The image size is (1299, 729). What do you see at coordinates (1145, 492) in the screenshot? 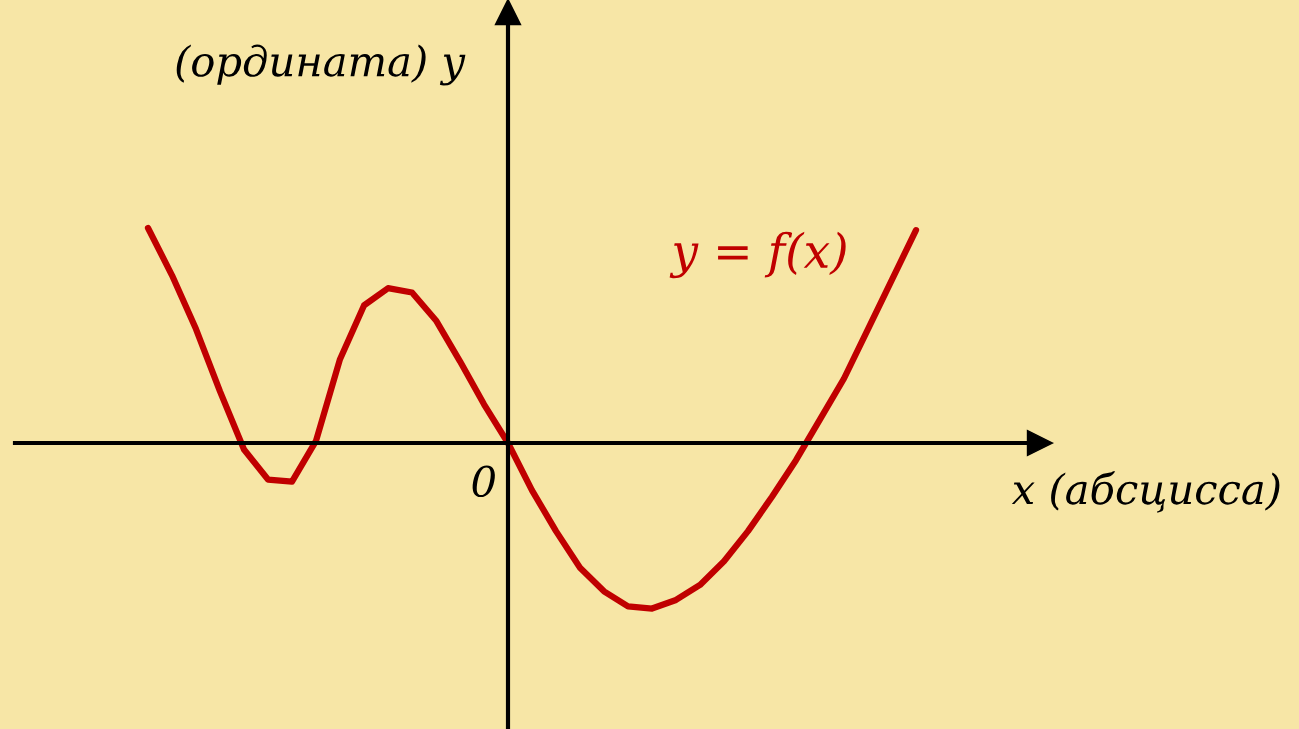
I see `x-axis-title: x (абсцисса)` at bounding box center [1145, 492].